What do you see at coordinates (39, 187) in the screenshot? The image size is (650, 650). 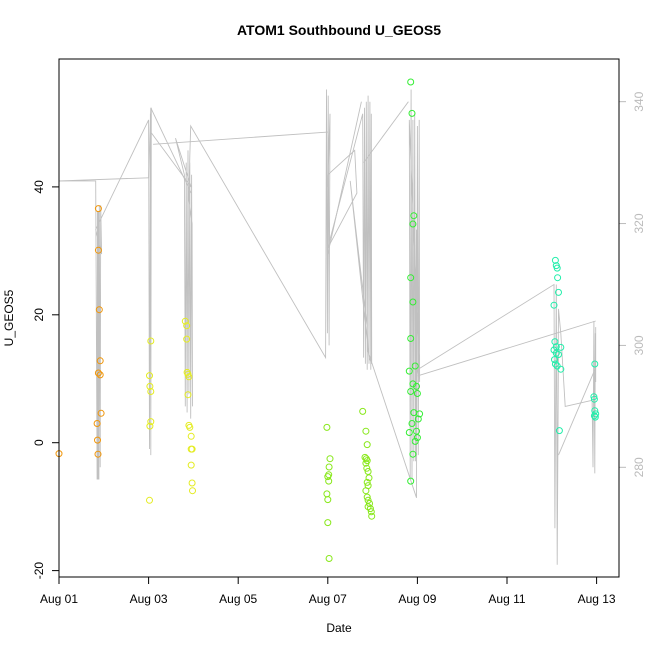 I see `y-tick-label: 40` at bounding box center [39, 187].